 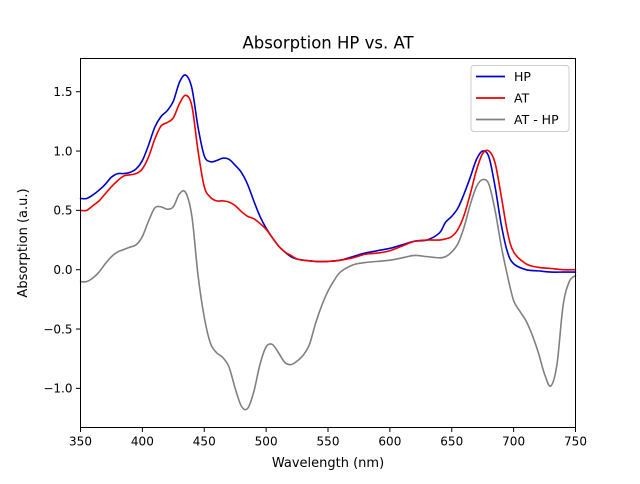 I want to click on y-tick-label: 0.0, so click(x=62, y=270).